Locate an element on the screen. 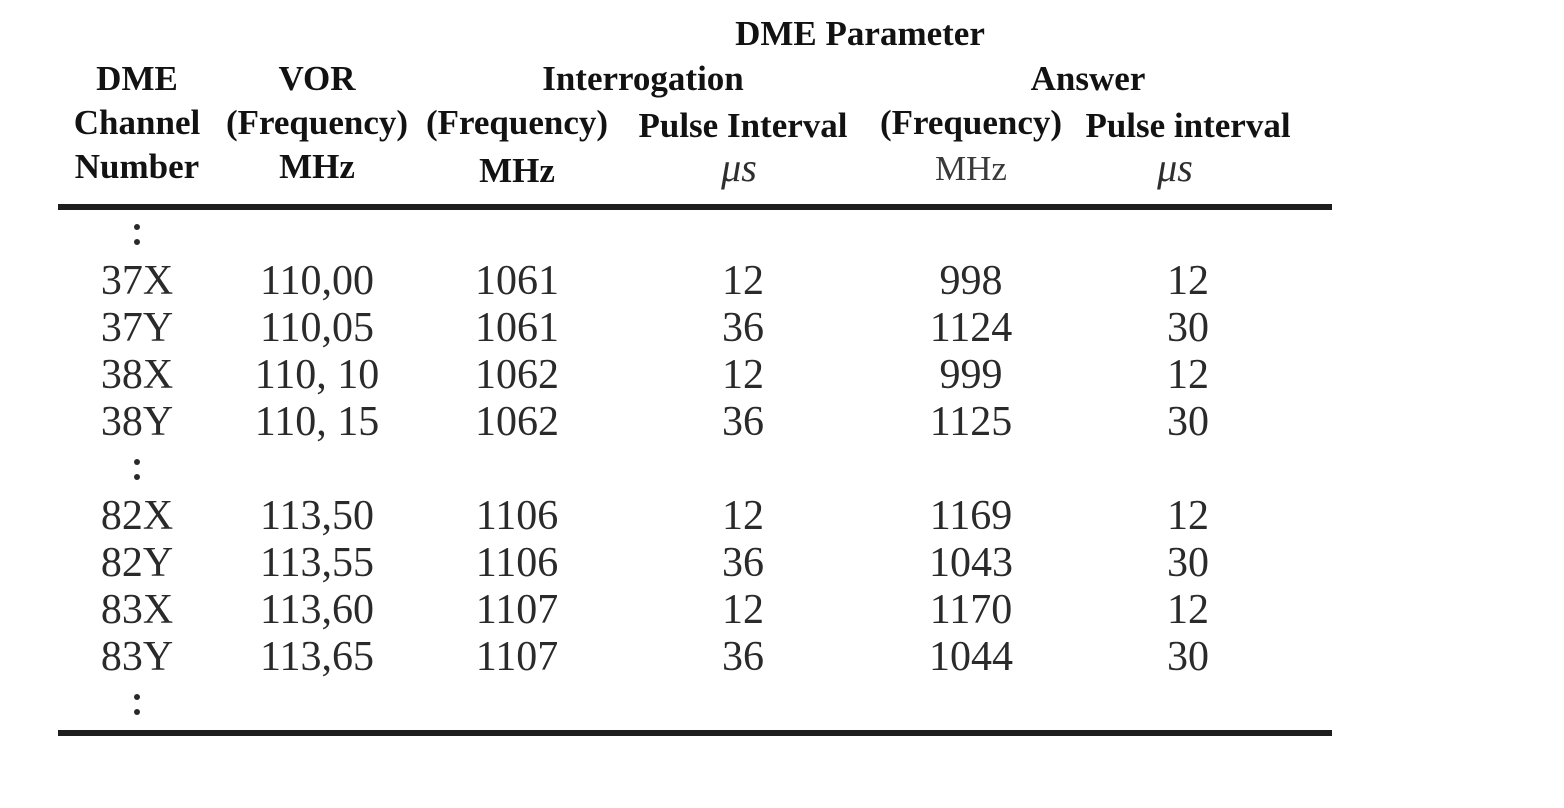 The image size is (1564, 808). header-group-answer: Answer is located at coordinates (1088, 78).